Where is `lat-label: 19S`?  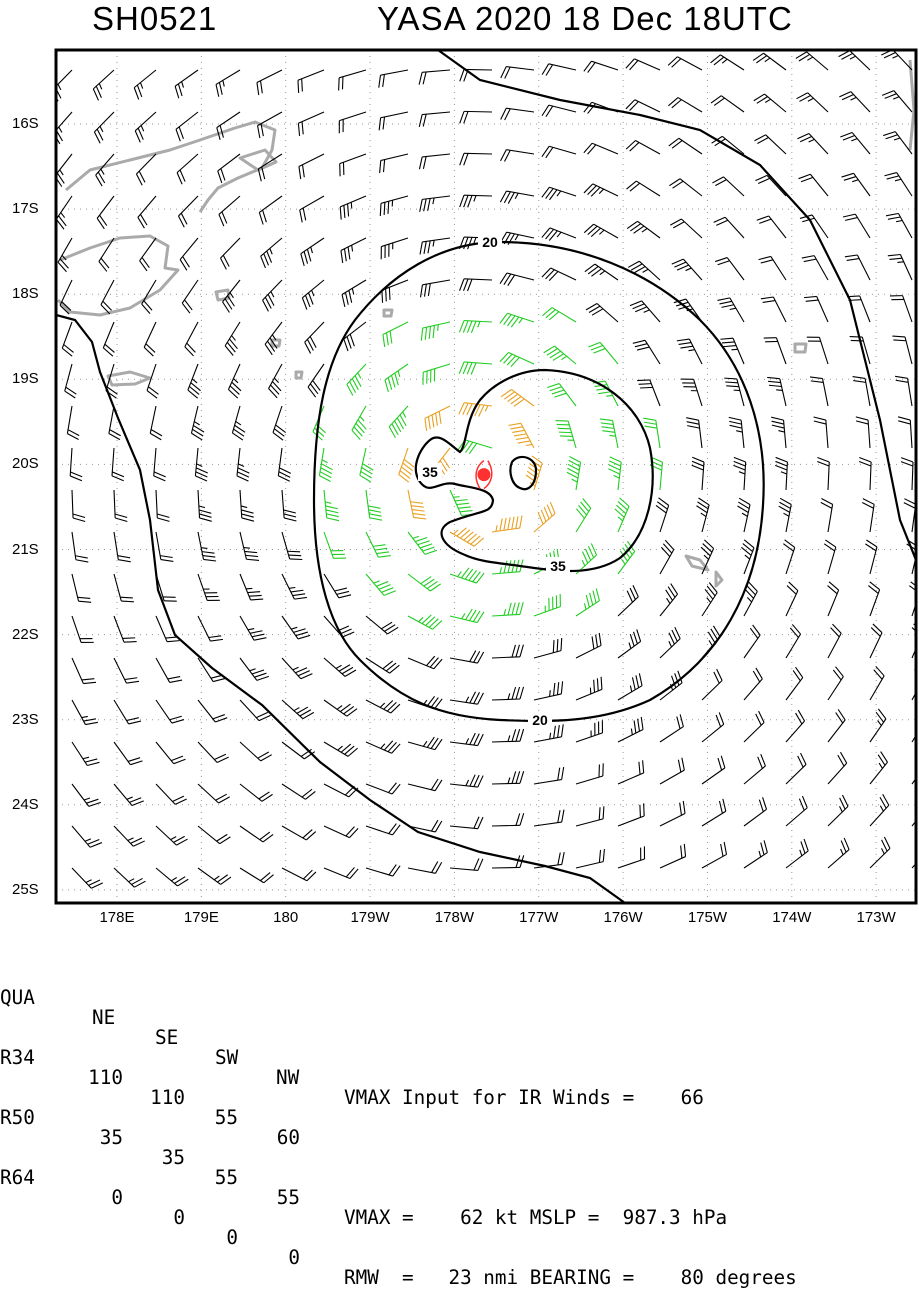
lat-label: 19S is located at coordinates (31, 378).